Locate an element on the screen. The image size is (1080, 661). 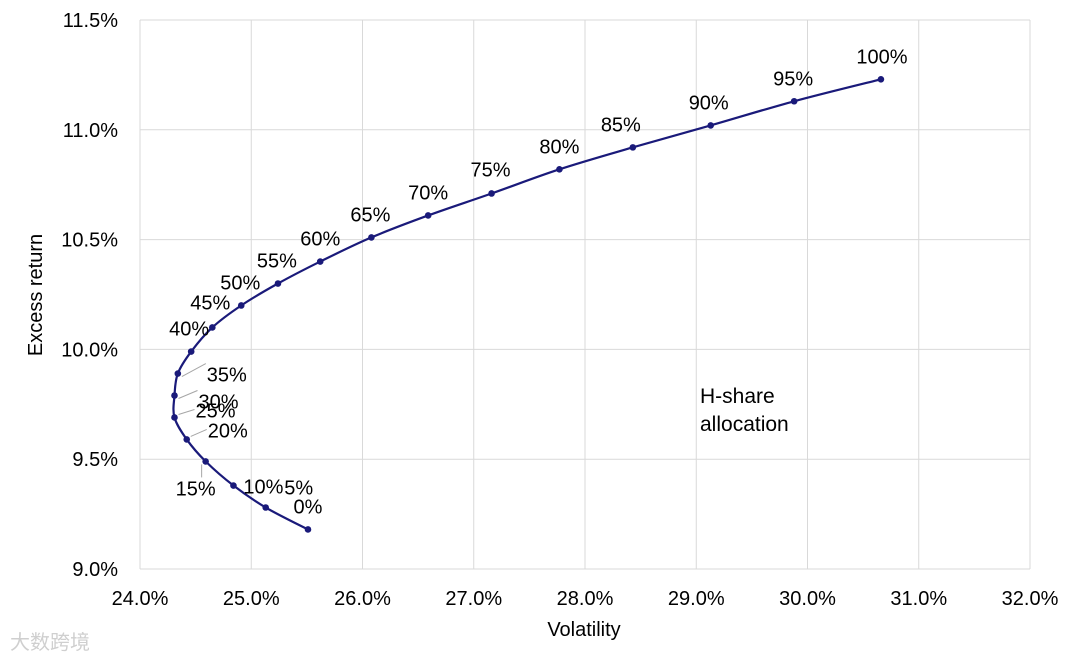
x-axis-title: Volatility is located at coordinates (583, 630).